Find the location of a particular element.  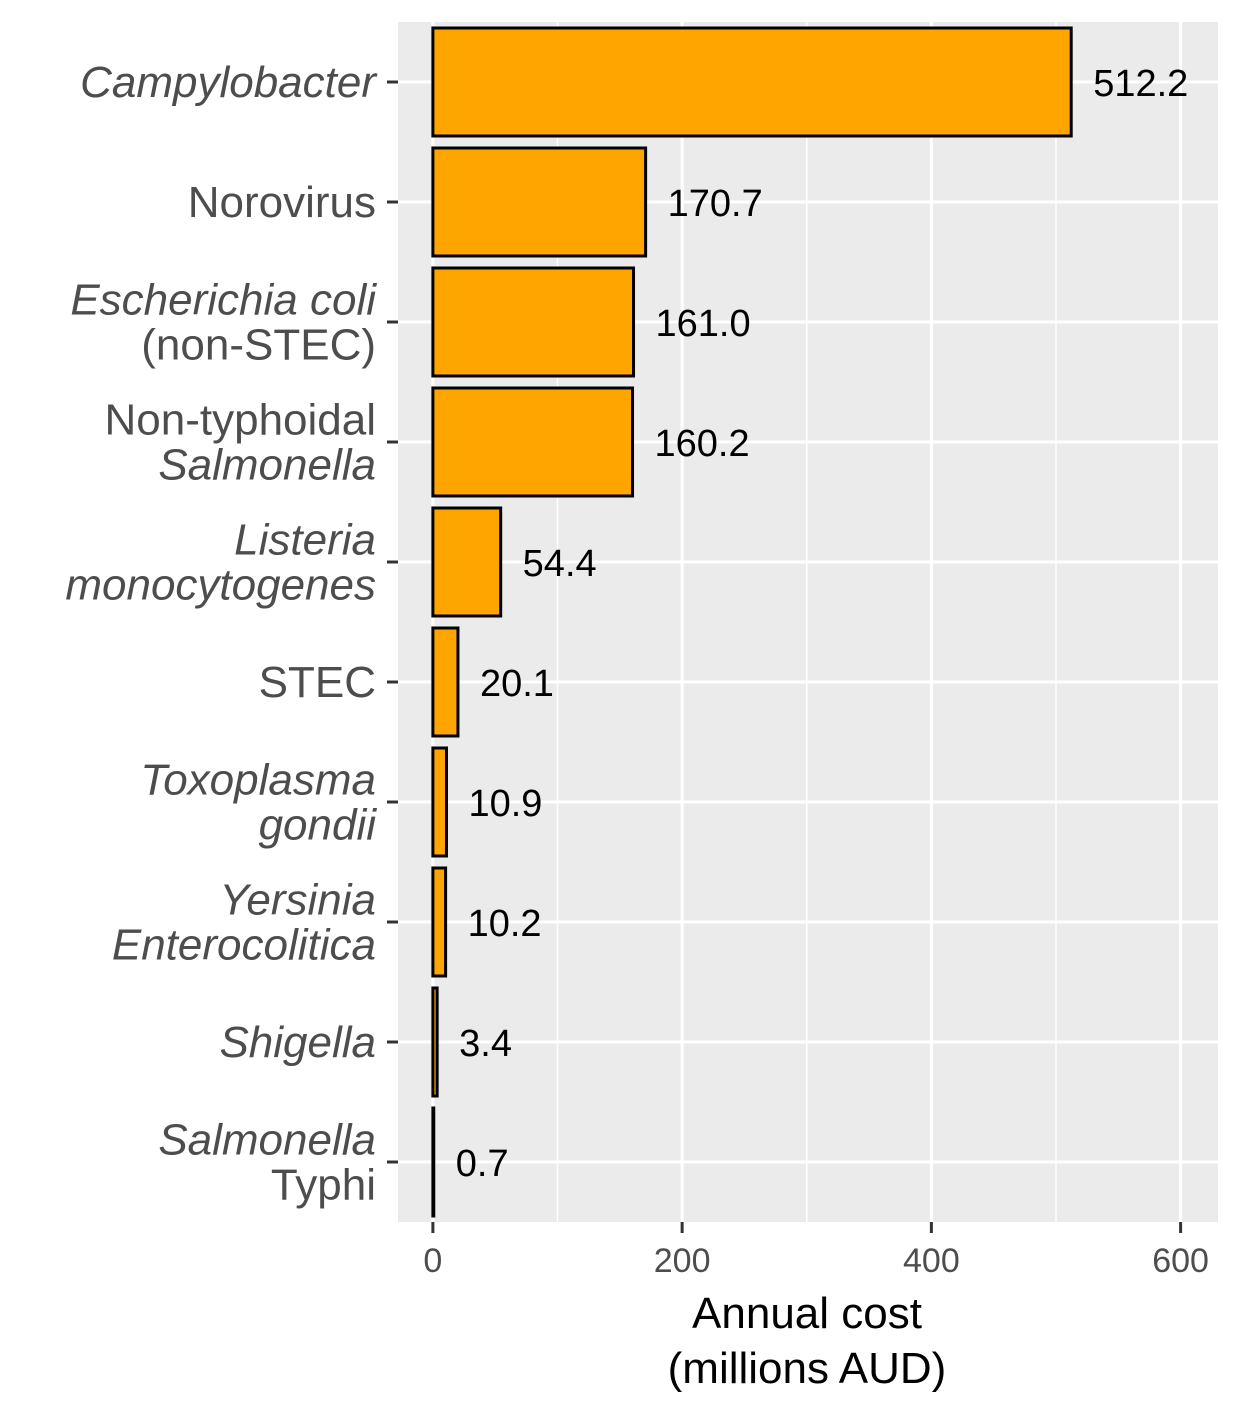

category-label: Shigella is located at coordinates (297, 1042).